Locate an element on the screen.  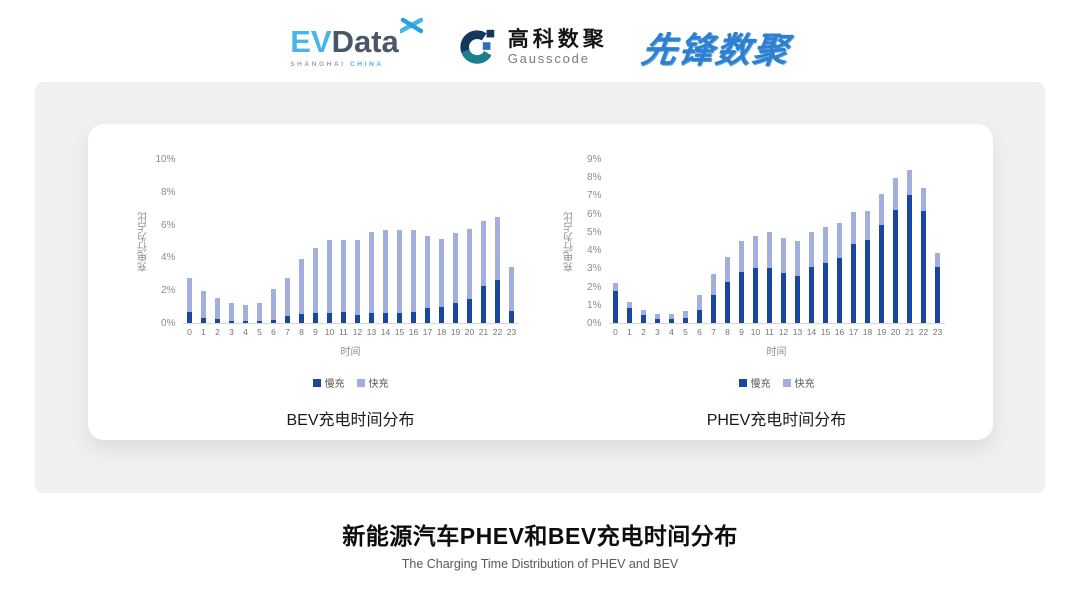
stacked-bar-h8 is located at coordinates (727, 289).